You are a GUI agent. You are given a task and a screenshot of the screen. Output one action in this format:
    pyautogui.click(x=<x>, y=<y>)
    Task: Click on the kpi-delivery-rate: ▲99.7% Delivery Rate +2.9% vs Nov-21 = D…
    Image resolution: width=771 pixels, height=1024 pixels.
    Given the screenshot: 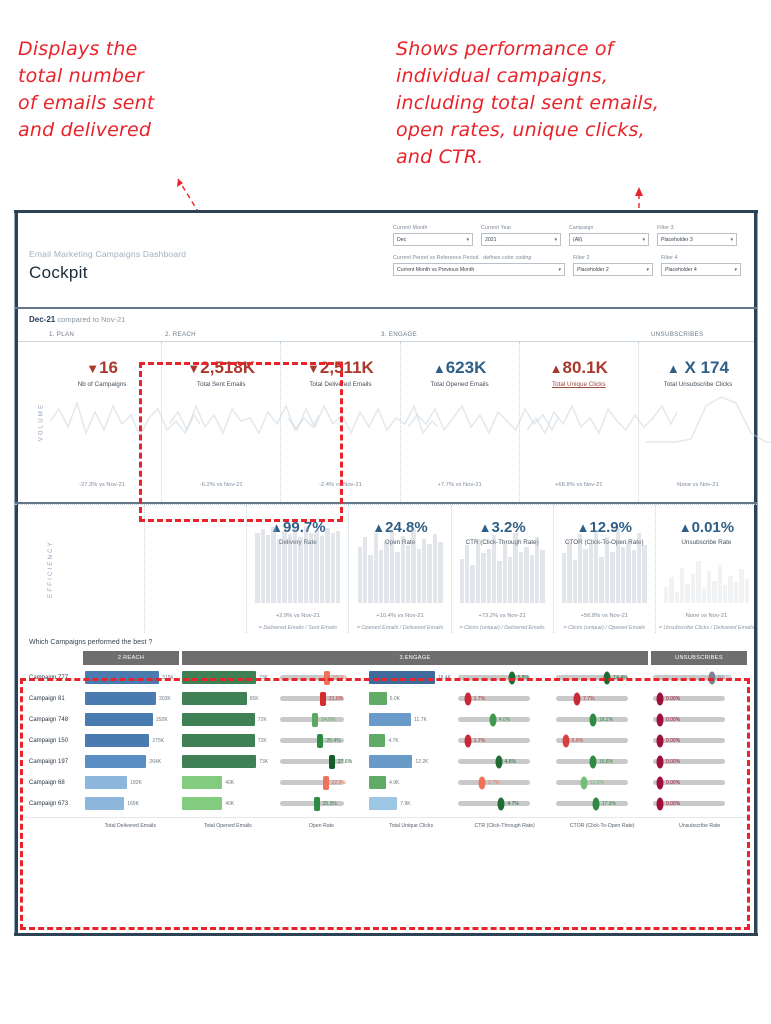 What is the action you would take?
    pyautogui.click(x=298, y=569)
    